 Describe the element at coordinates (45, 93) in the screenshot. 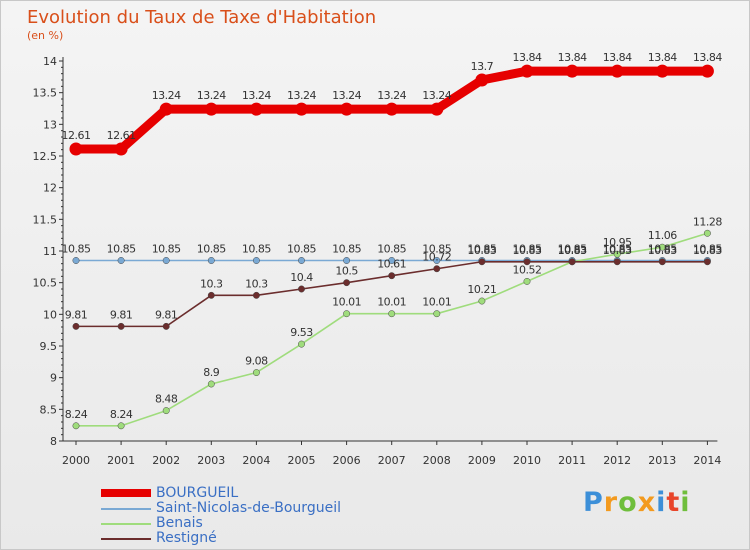

I see `y-tick-label: 13.5` at that location.